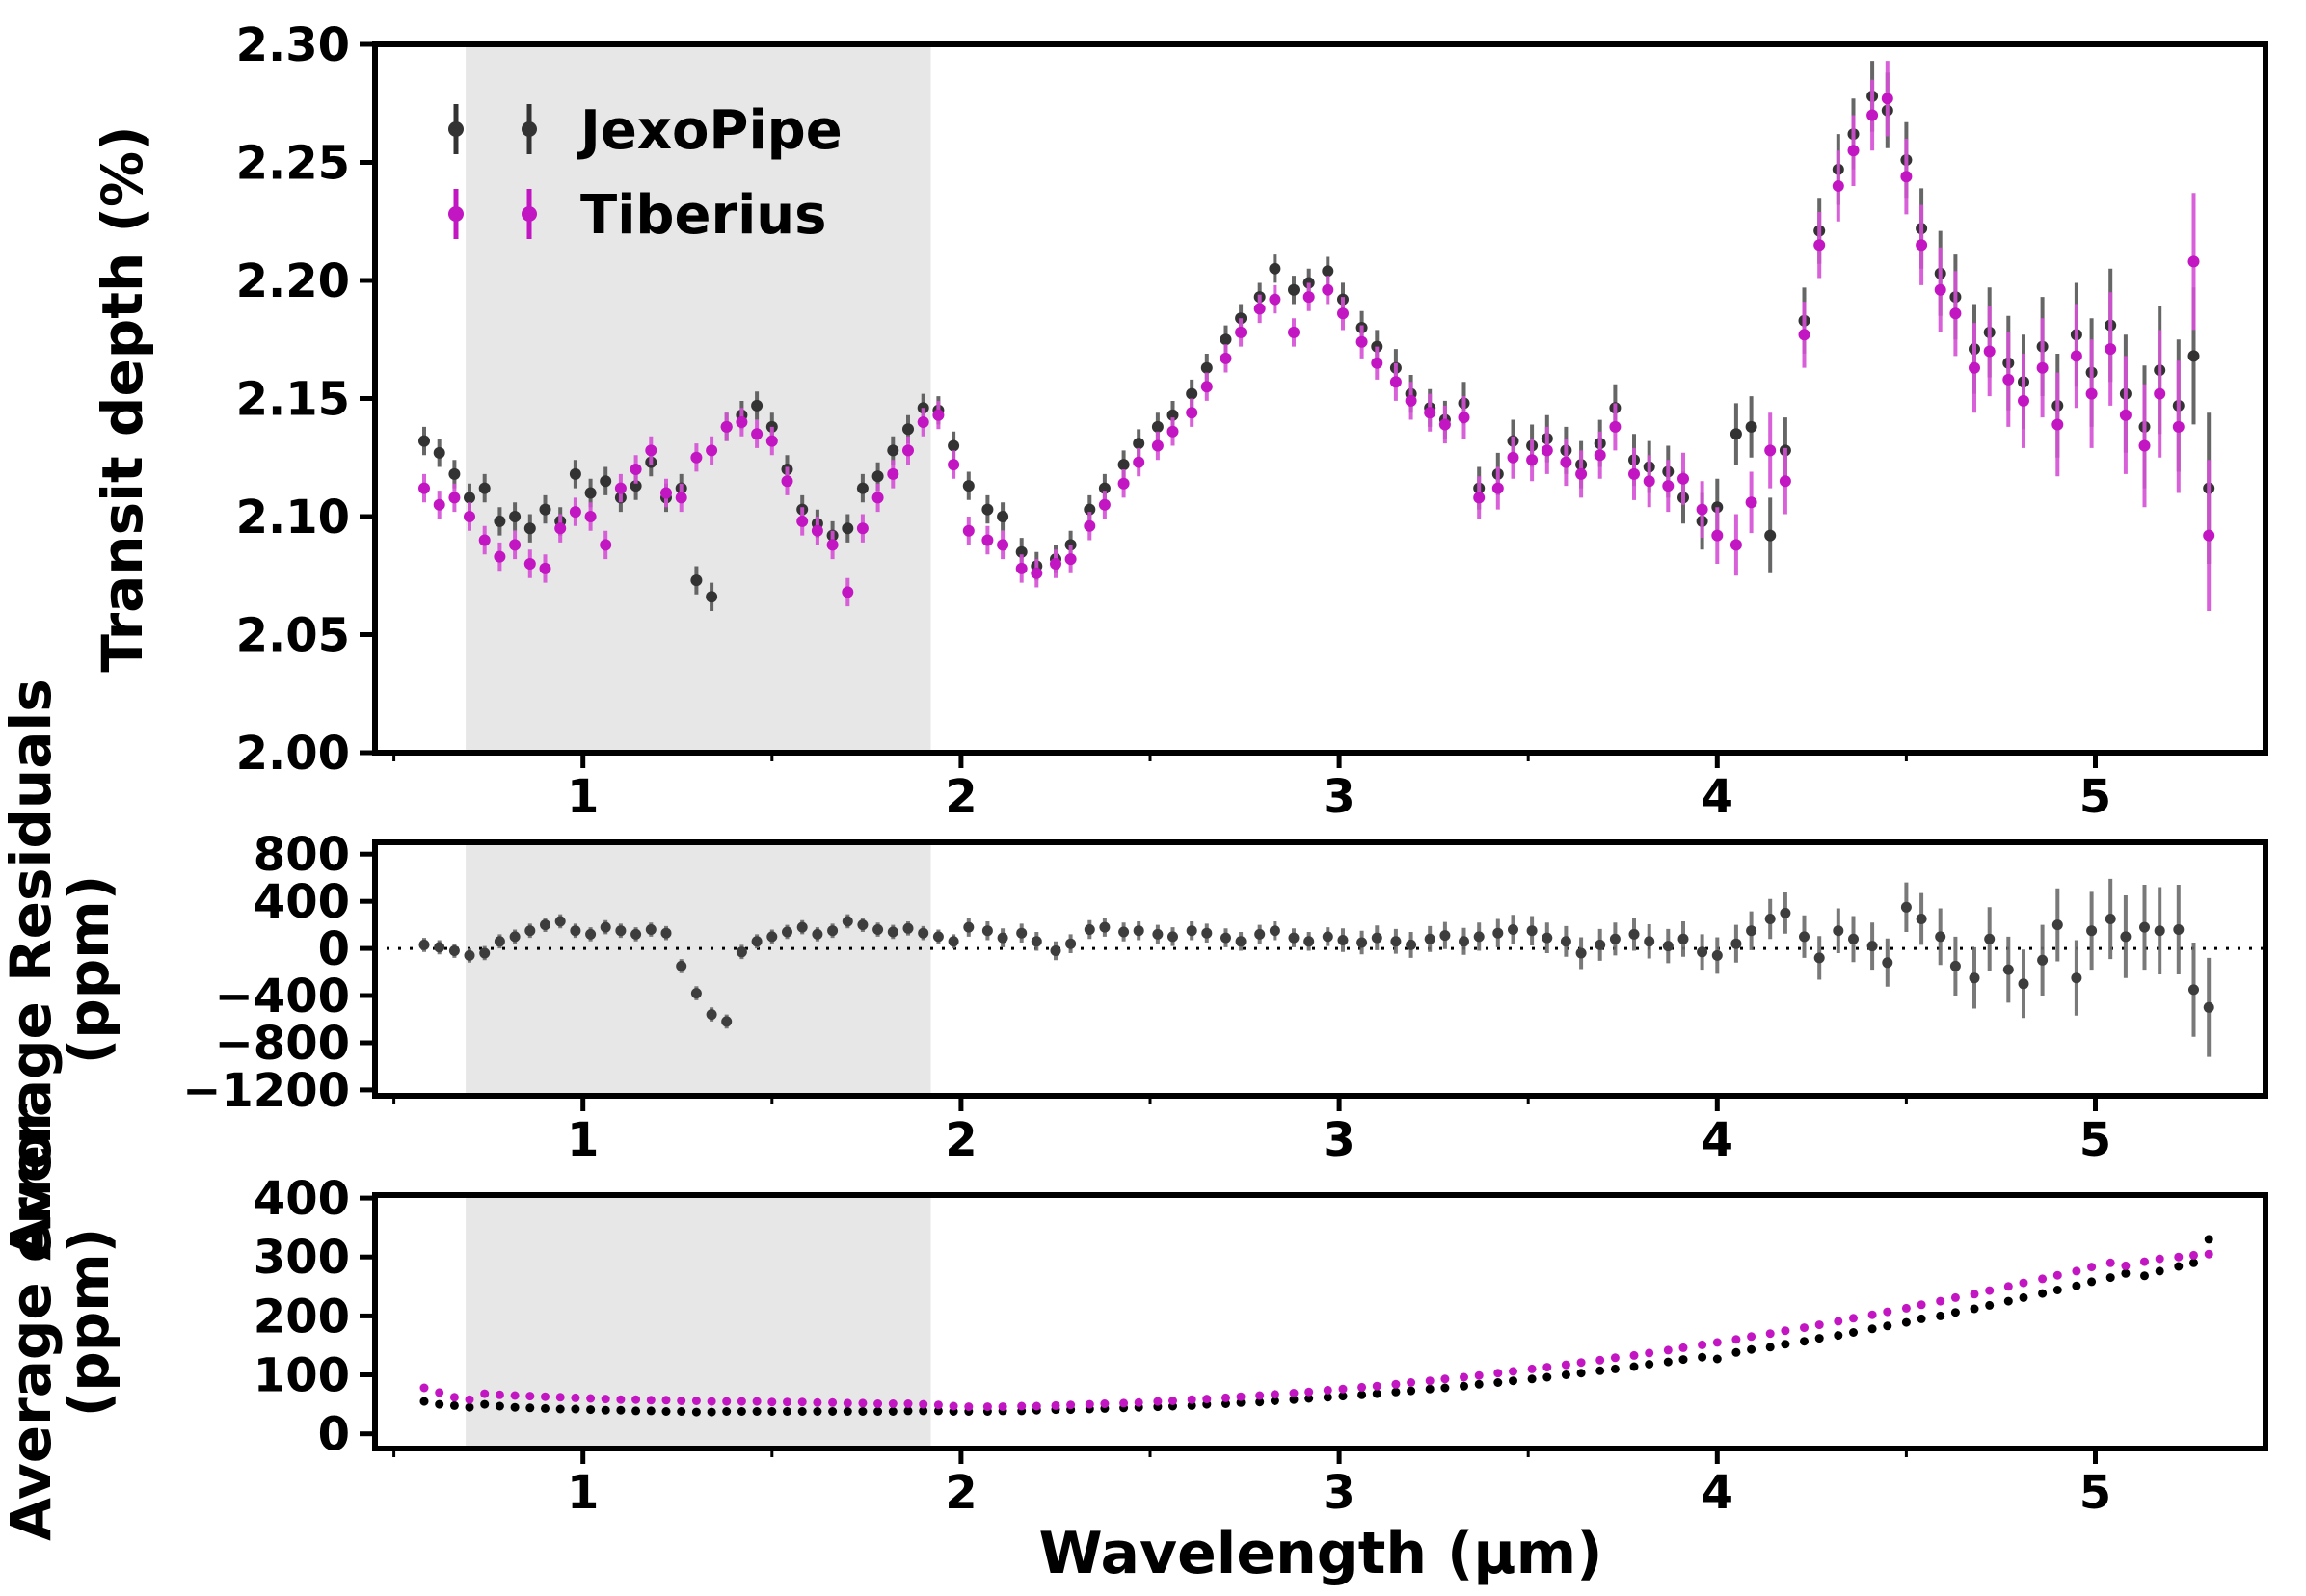 The height and width of the screenshot is (1596, 2306). I want to click on series-residuals, so click(1316, 964).